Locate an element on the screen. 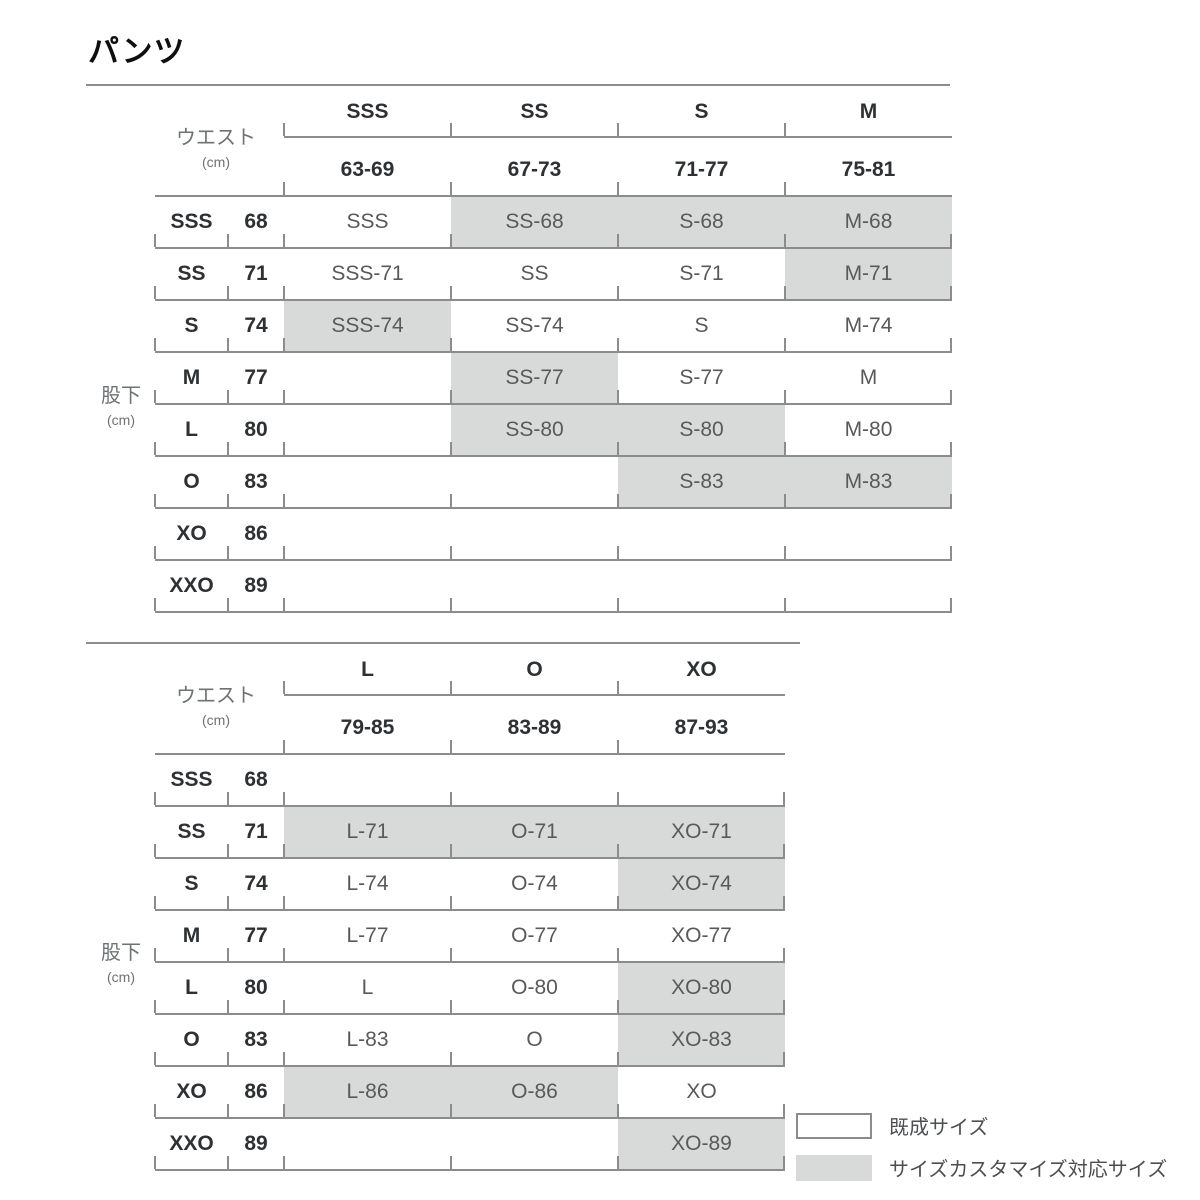  size-cell: L-83 is located at coordinates (367, 1040).